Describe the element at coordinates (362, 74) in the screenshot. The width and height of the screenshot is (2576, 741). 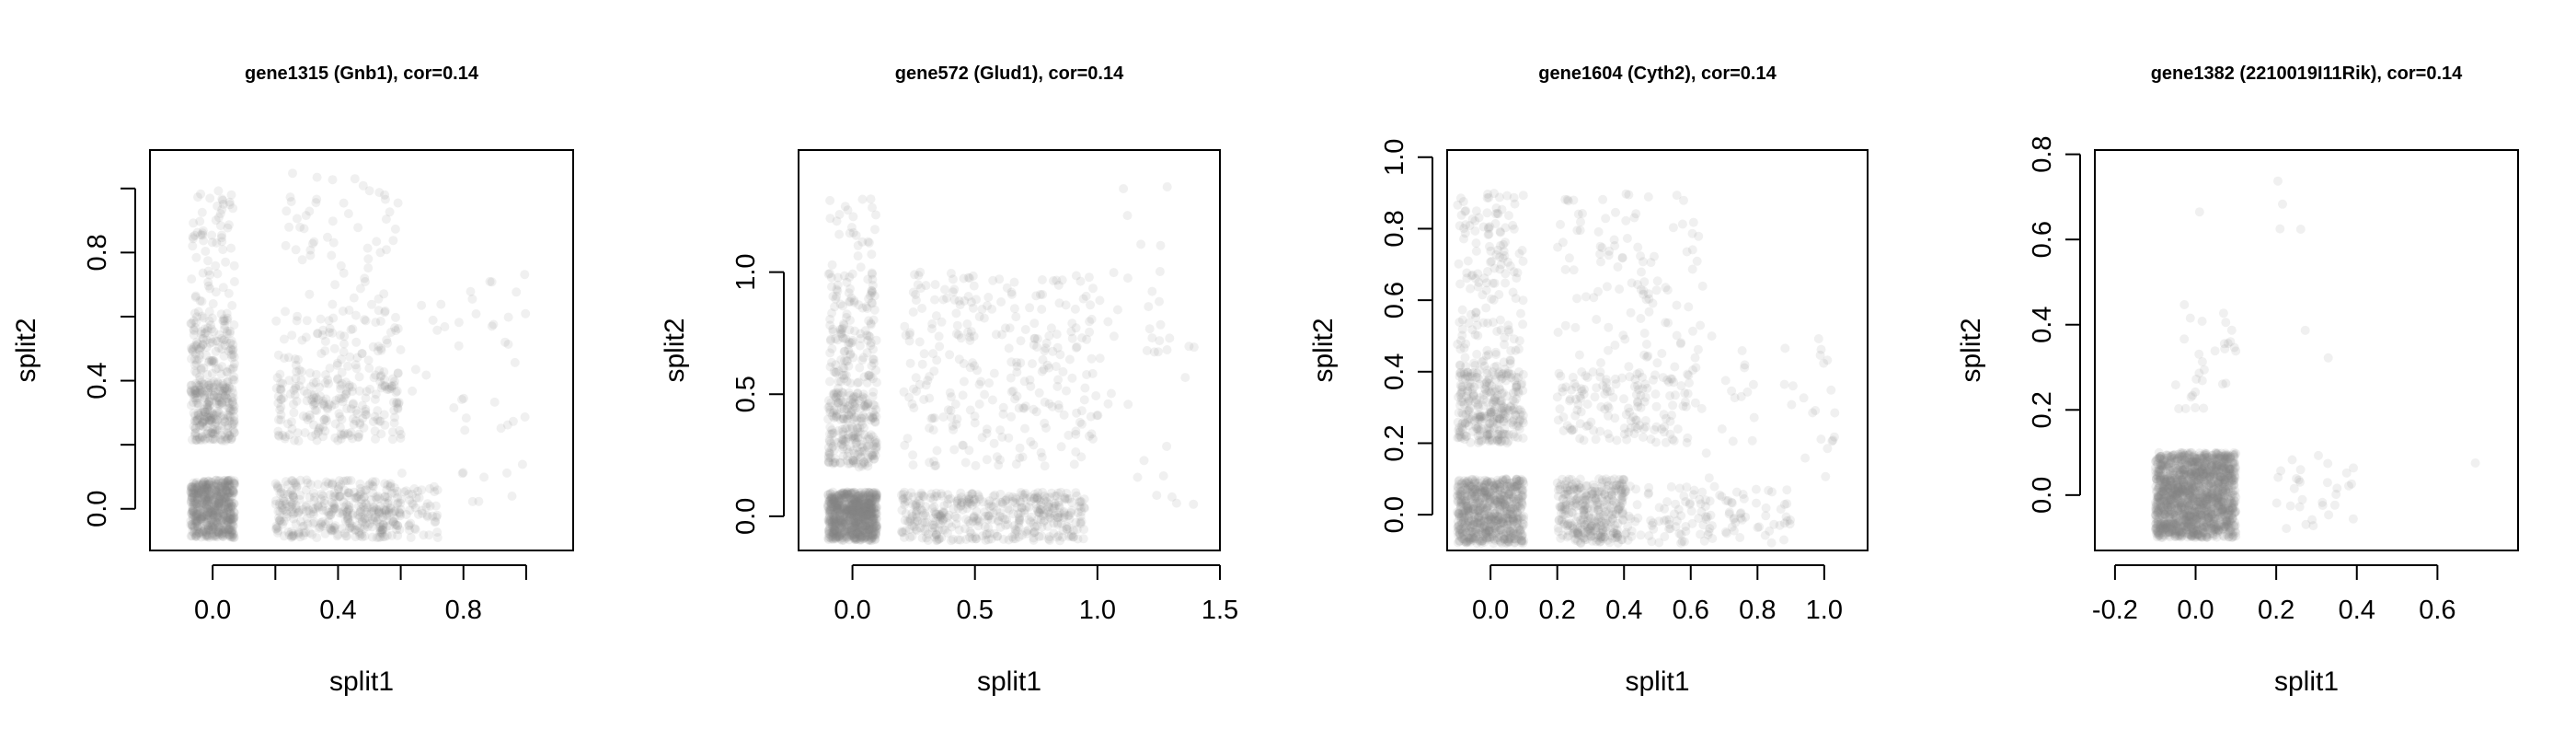
I see `panel-title: gene1315 (Gnb1), cor=0.14` at that location.